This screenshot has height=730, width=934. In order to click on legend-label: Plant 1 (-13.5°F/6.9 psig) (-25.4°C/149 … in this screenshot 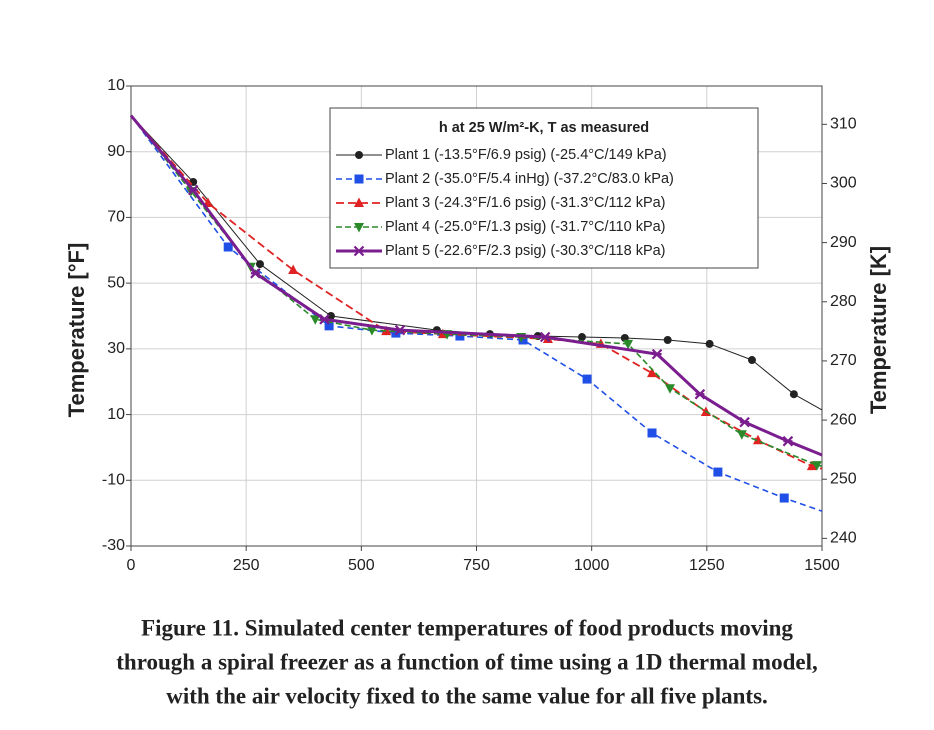, I will do `click(526, 155)`.